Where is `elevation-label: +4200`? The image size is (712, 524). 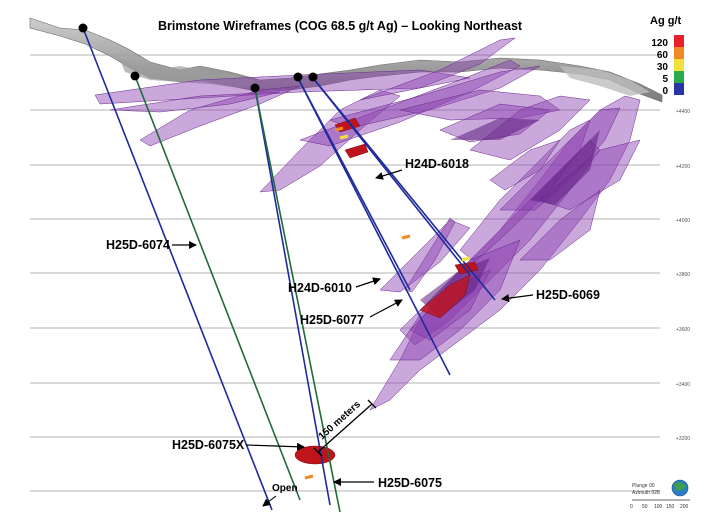 elevation-label: +4200 is located at coordinates (683, 167).